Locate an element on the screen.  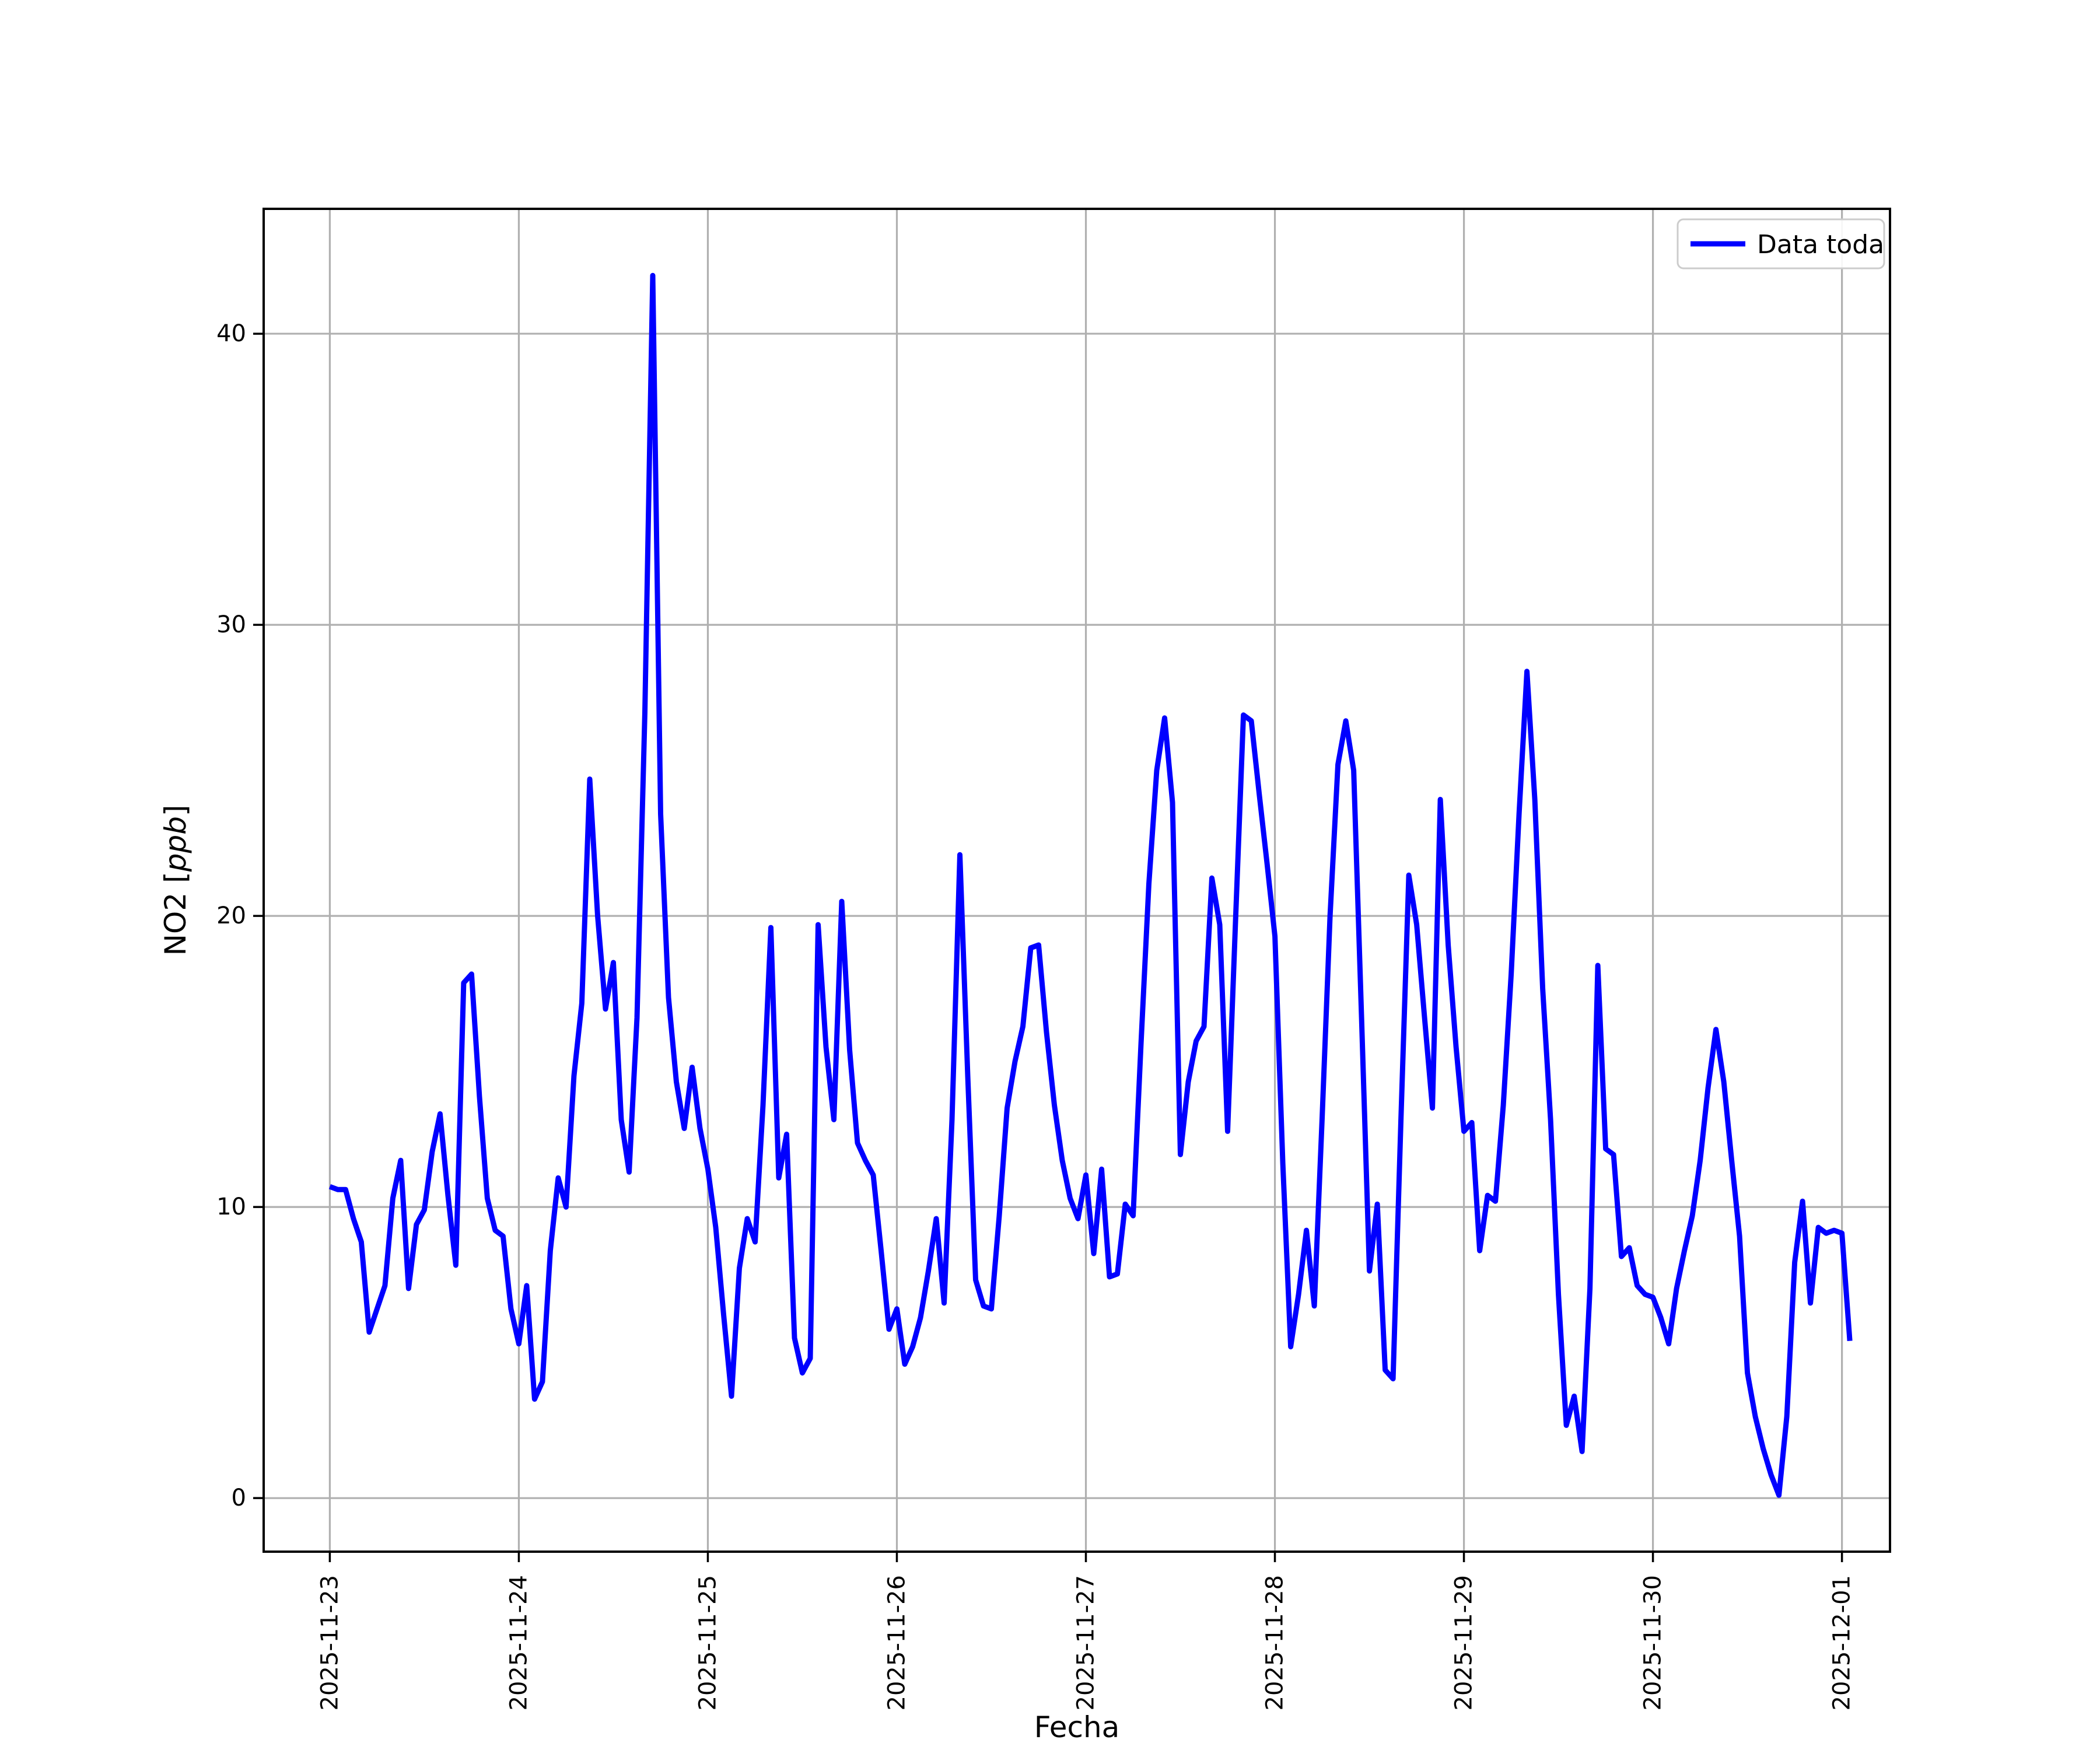
y-tick-label: 20 is located at coordinates (231, 915).